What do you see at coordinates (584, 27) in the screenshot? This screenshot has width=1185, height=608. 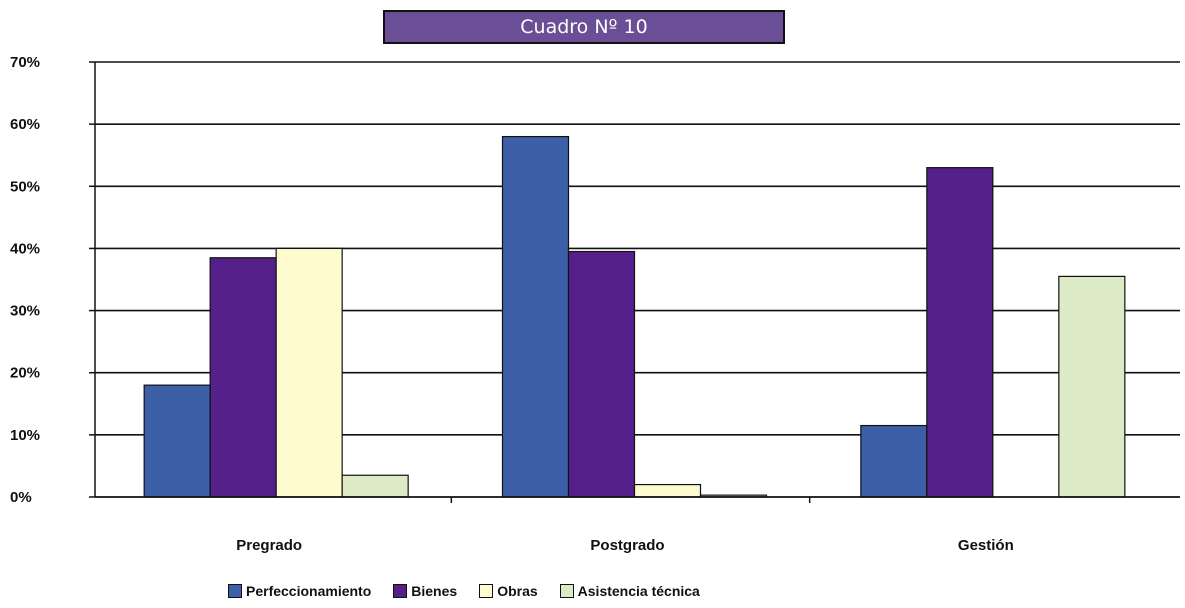 I see `chart-title: Cuadro Nº 10` at bounding box center [584, 27].